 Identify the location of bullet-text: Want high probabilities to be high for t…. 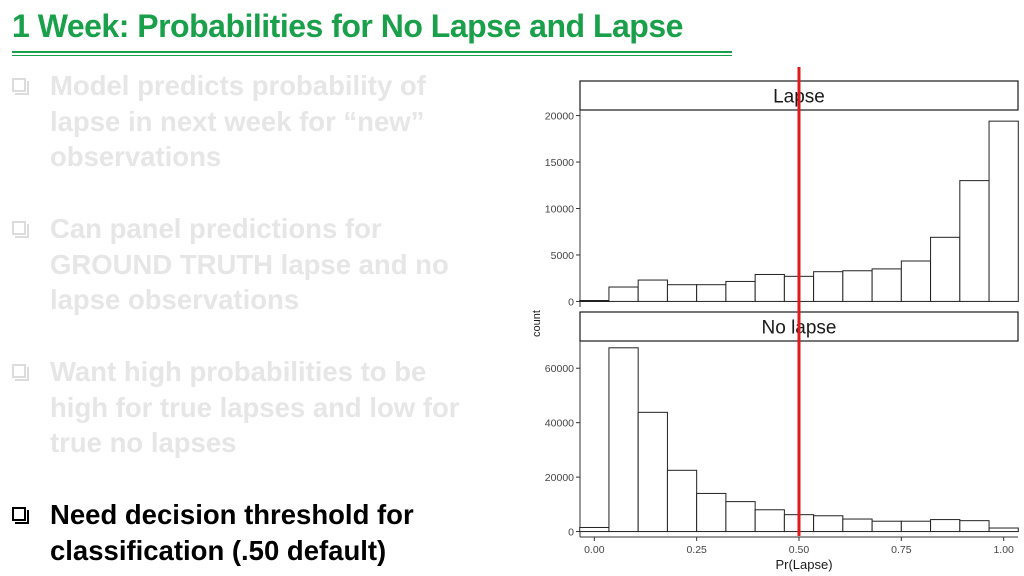
(255, 407).